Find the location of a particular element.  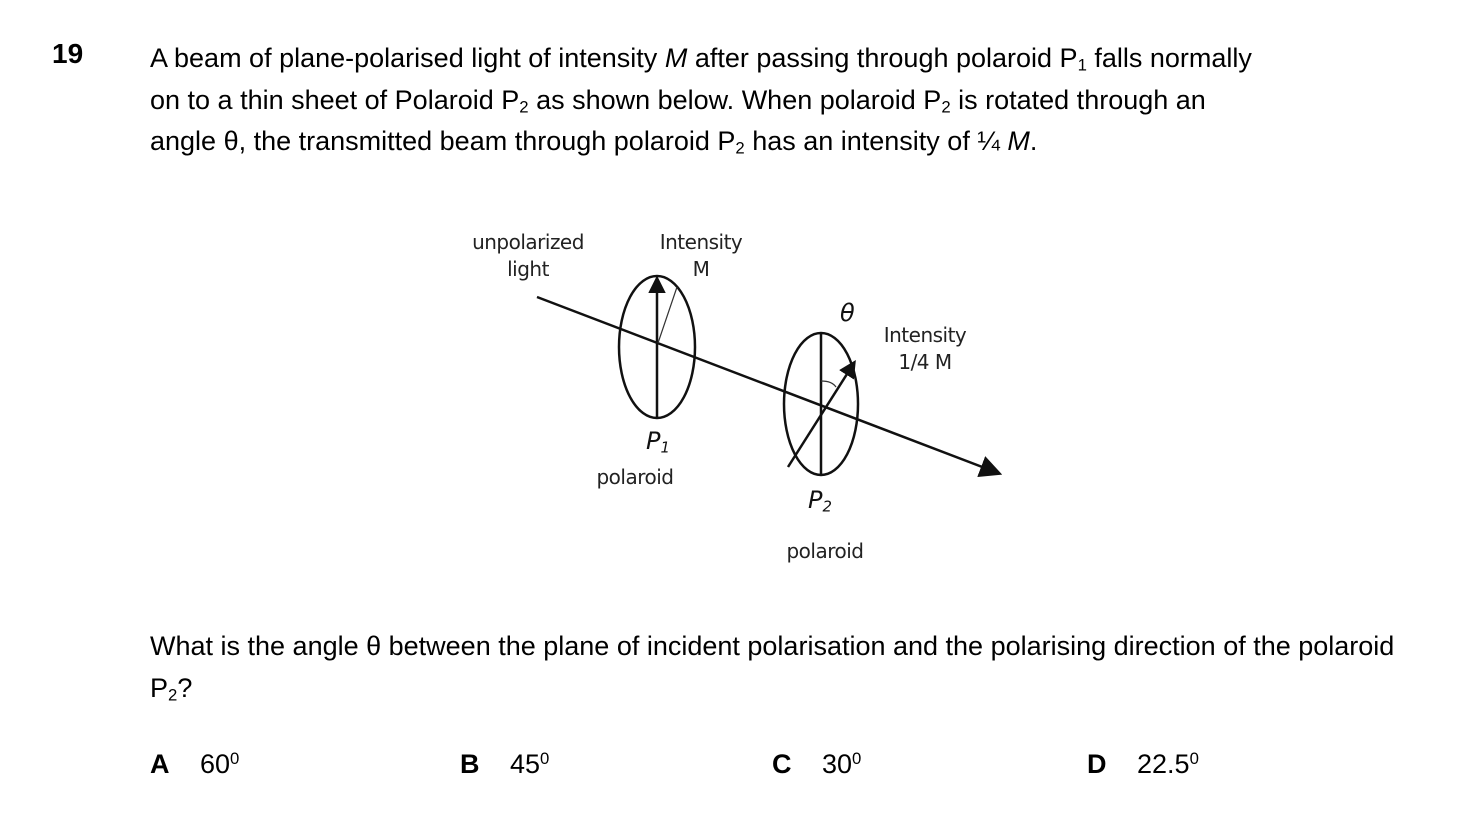

theta-angle-arc is located at coordinates (828, 384).